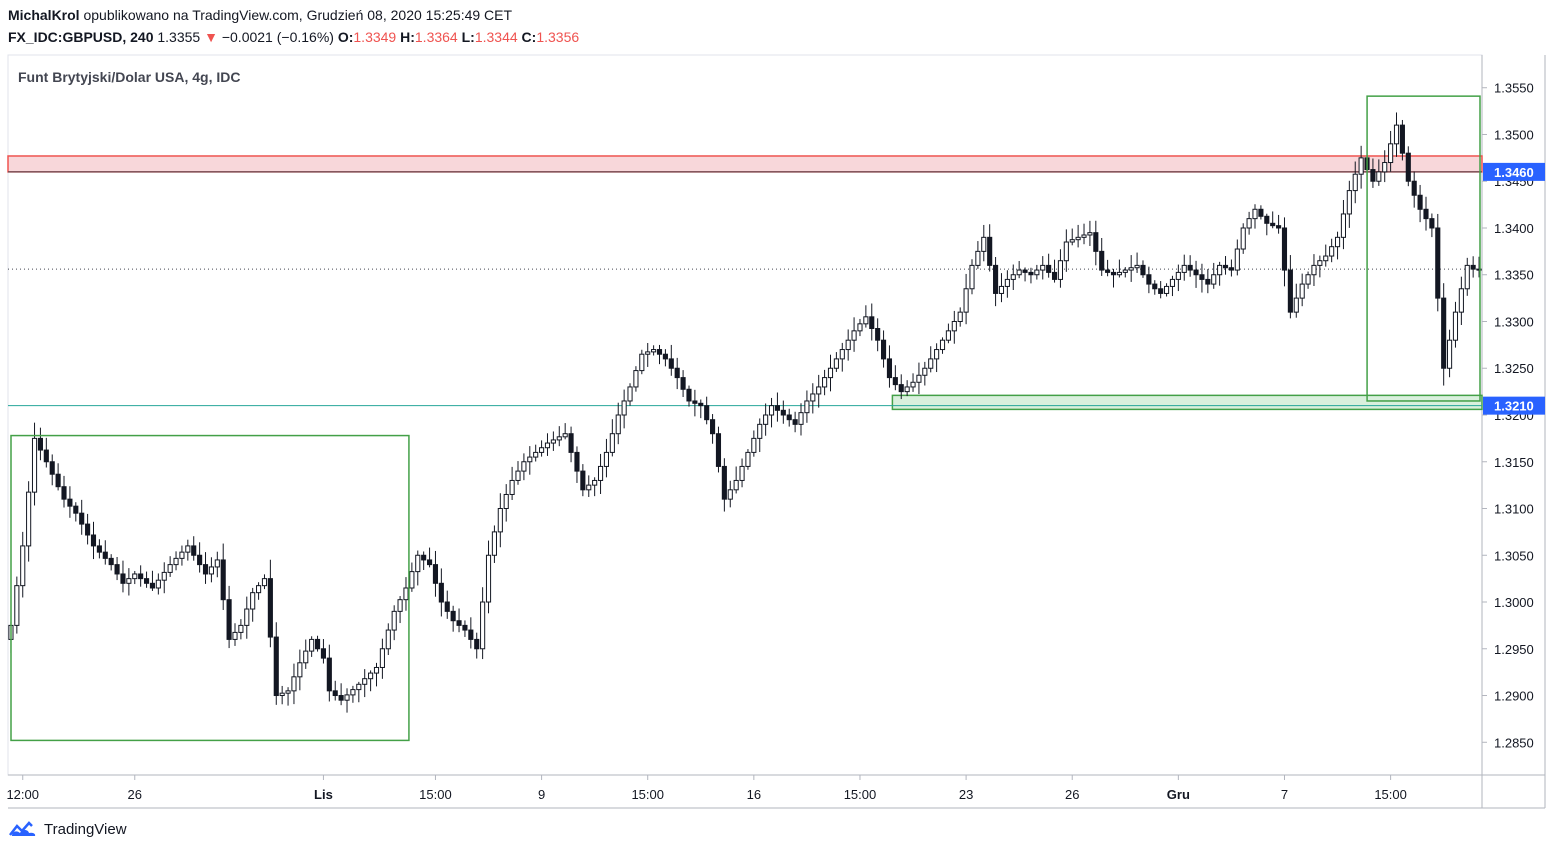 The height and width of the screenshot is (855, 1553). Describe the element at coordinates (966, 794) in the screenshot. I see `x-tick-label: 23` at that location.